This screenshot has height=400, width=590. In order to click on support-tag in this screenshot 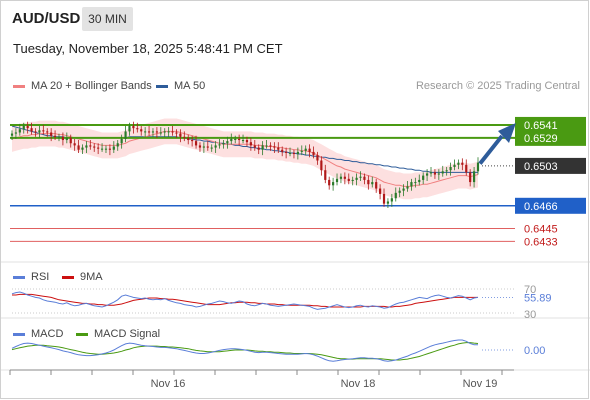, I will do `click(550, 205)`.